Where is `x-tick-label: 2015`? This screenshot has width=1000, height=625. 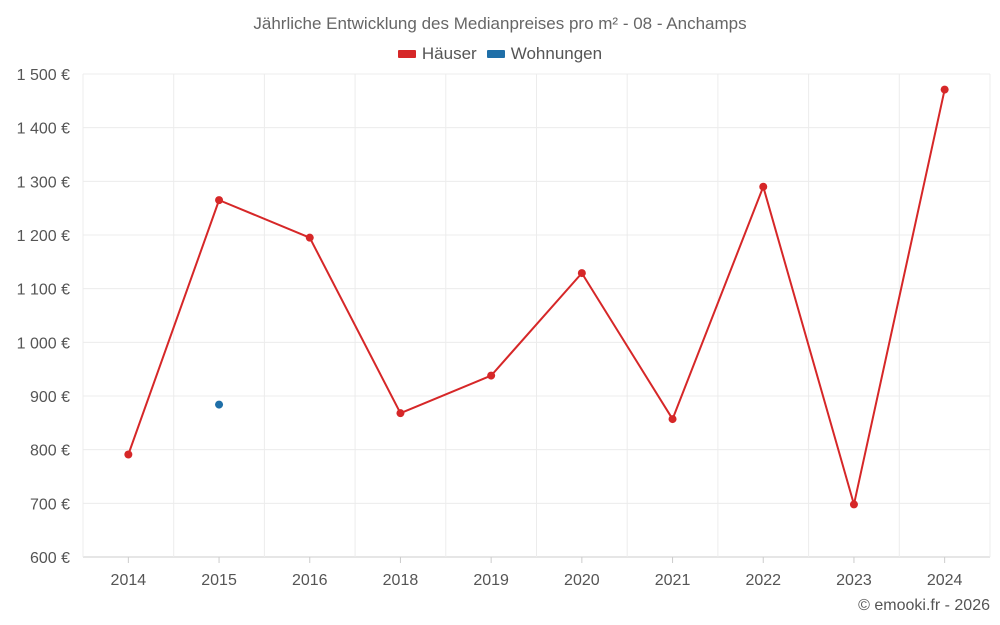
x-tick-label: 2015 is located at coordinates (219, 580).